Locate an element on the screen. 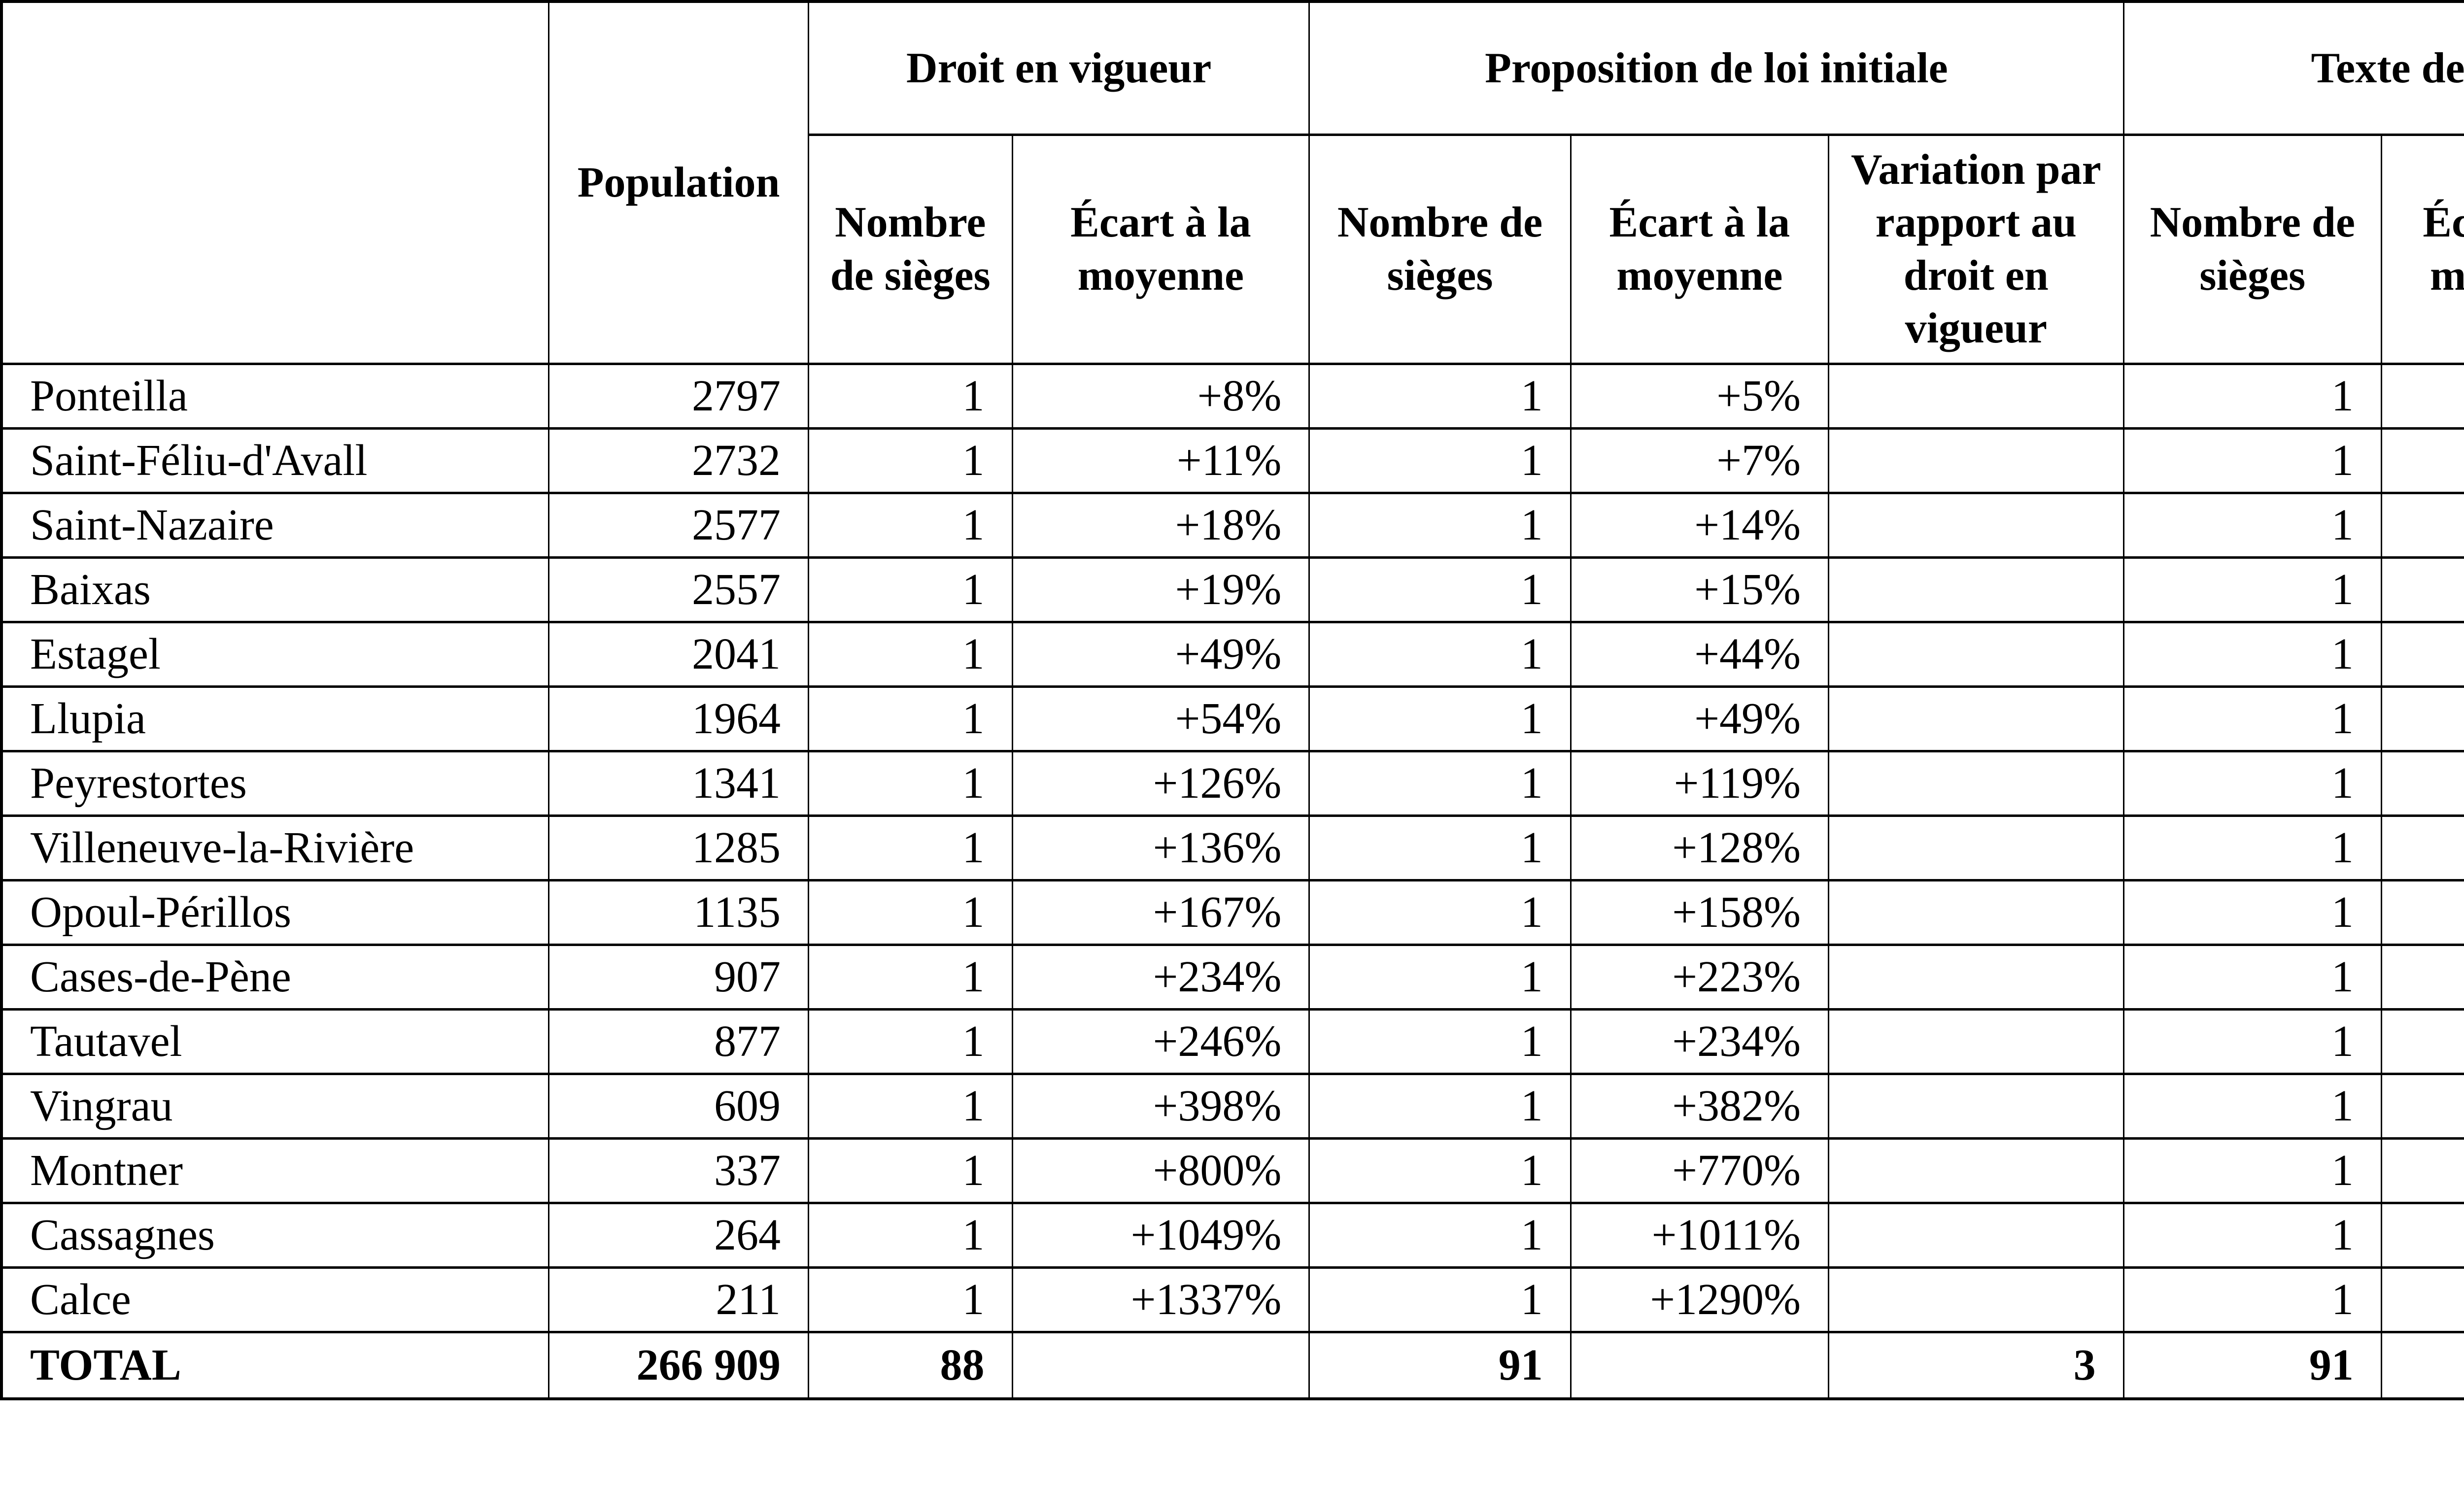  pli-ecart-cell: +158% is located at coordinates (1699, 912).